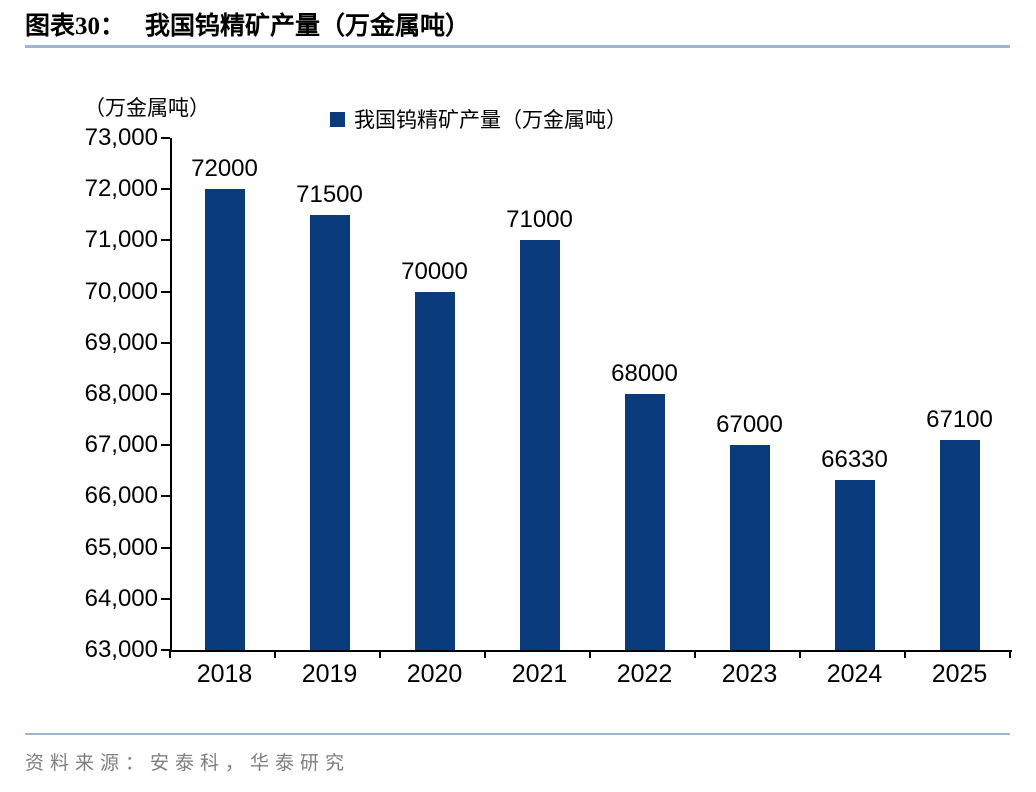  I want to click on y-axis-tick-label: 63,000, so click(121, 649).